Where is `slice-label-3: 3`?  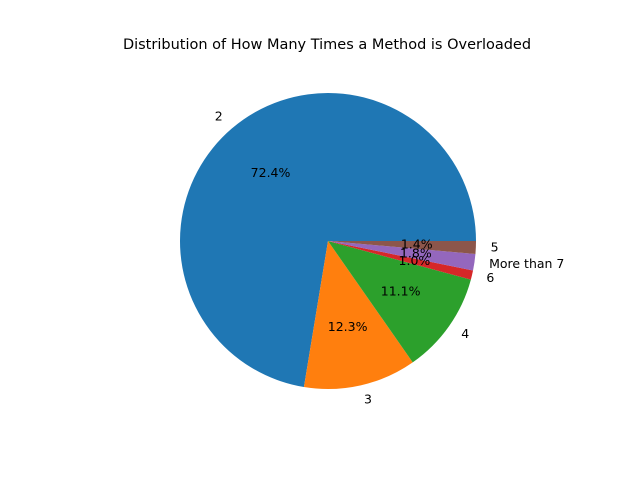 slice-label-3: 3 is located at coordinates (368, 398).